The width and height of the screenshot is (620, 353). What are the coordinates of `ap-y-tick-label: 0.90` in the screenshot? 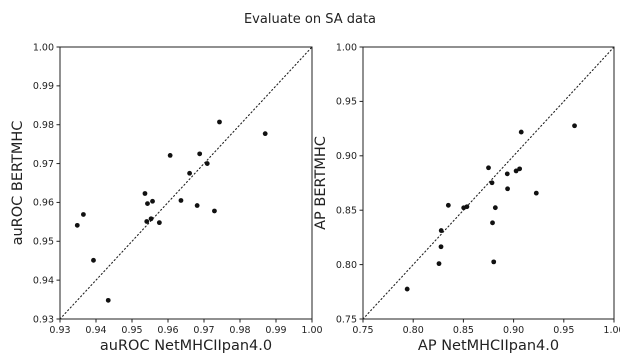 It's located at (346, 156).